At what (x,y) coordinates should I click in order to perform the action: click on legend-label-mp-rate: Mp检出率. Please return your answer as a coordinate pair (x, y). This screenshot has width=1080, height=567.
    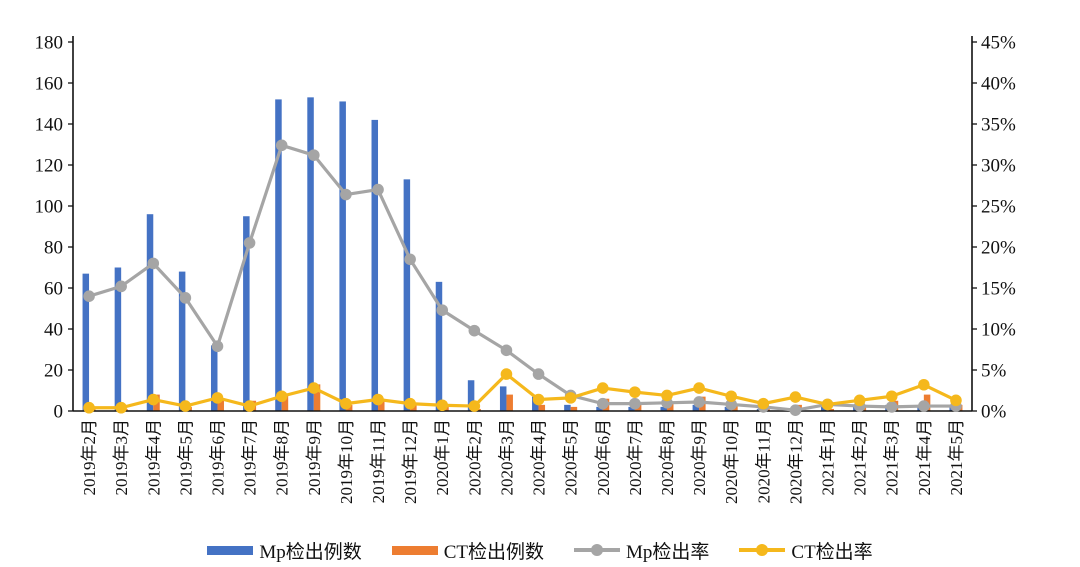
    Looking at the image, I should click on (668, 552).